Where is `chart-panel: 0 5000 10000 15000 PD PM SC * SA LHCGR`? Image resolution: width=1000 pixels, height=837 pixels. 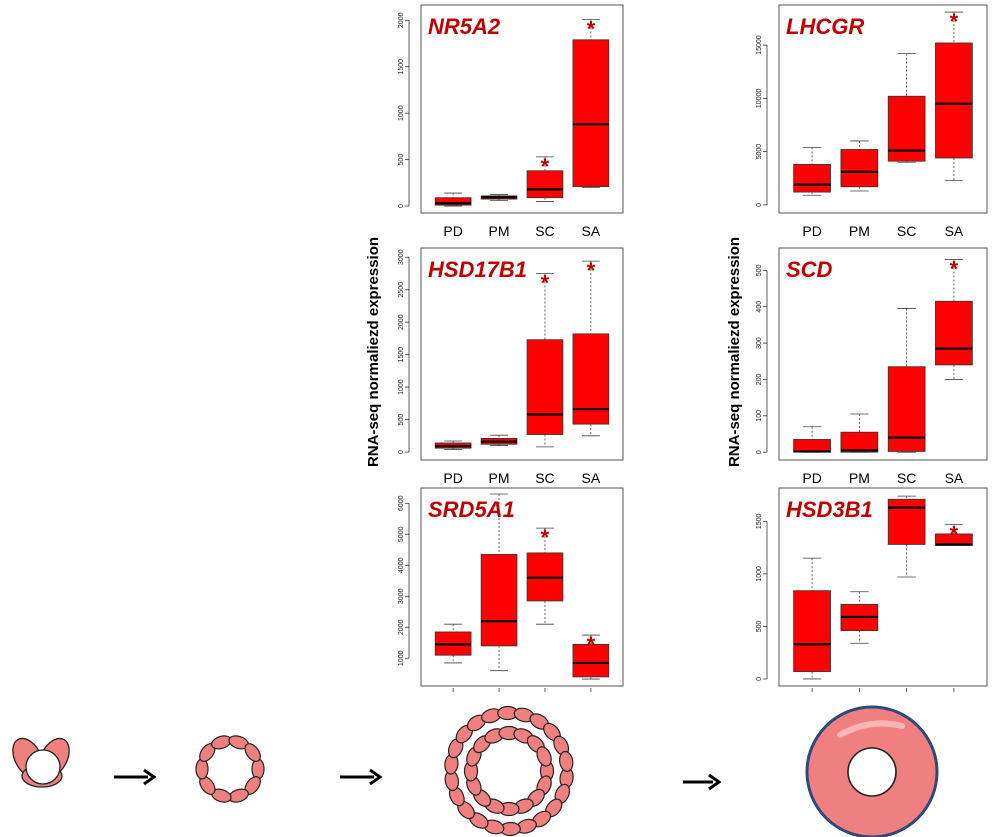
chart-panel: 0 5000 10000 15000 PD PM SC * SA LHCGR is located at coordinates (872, 121).